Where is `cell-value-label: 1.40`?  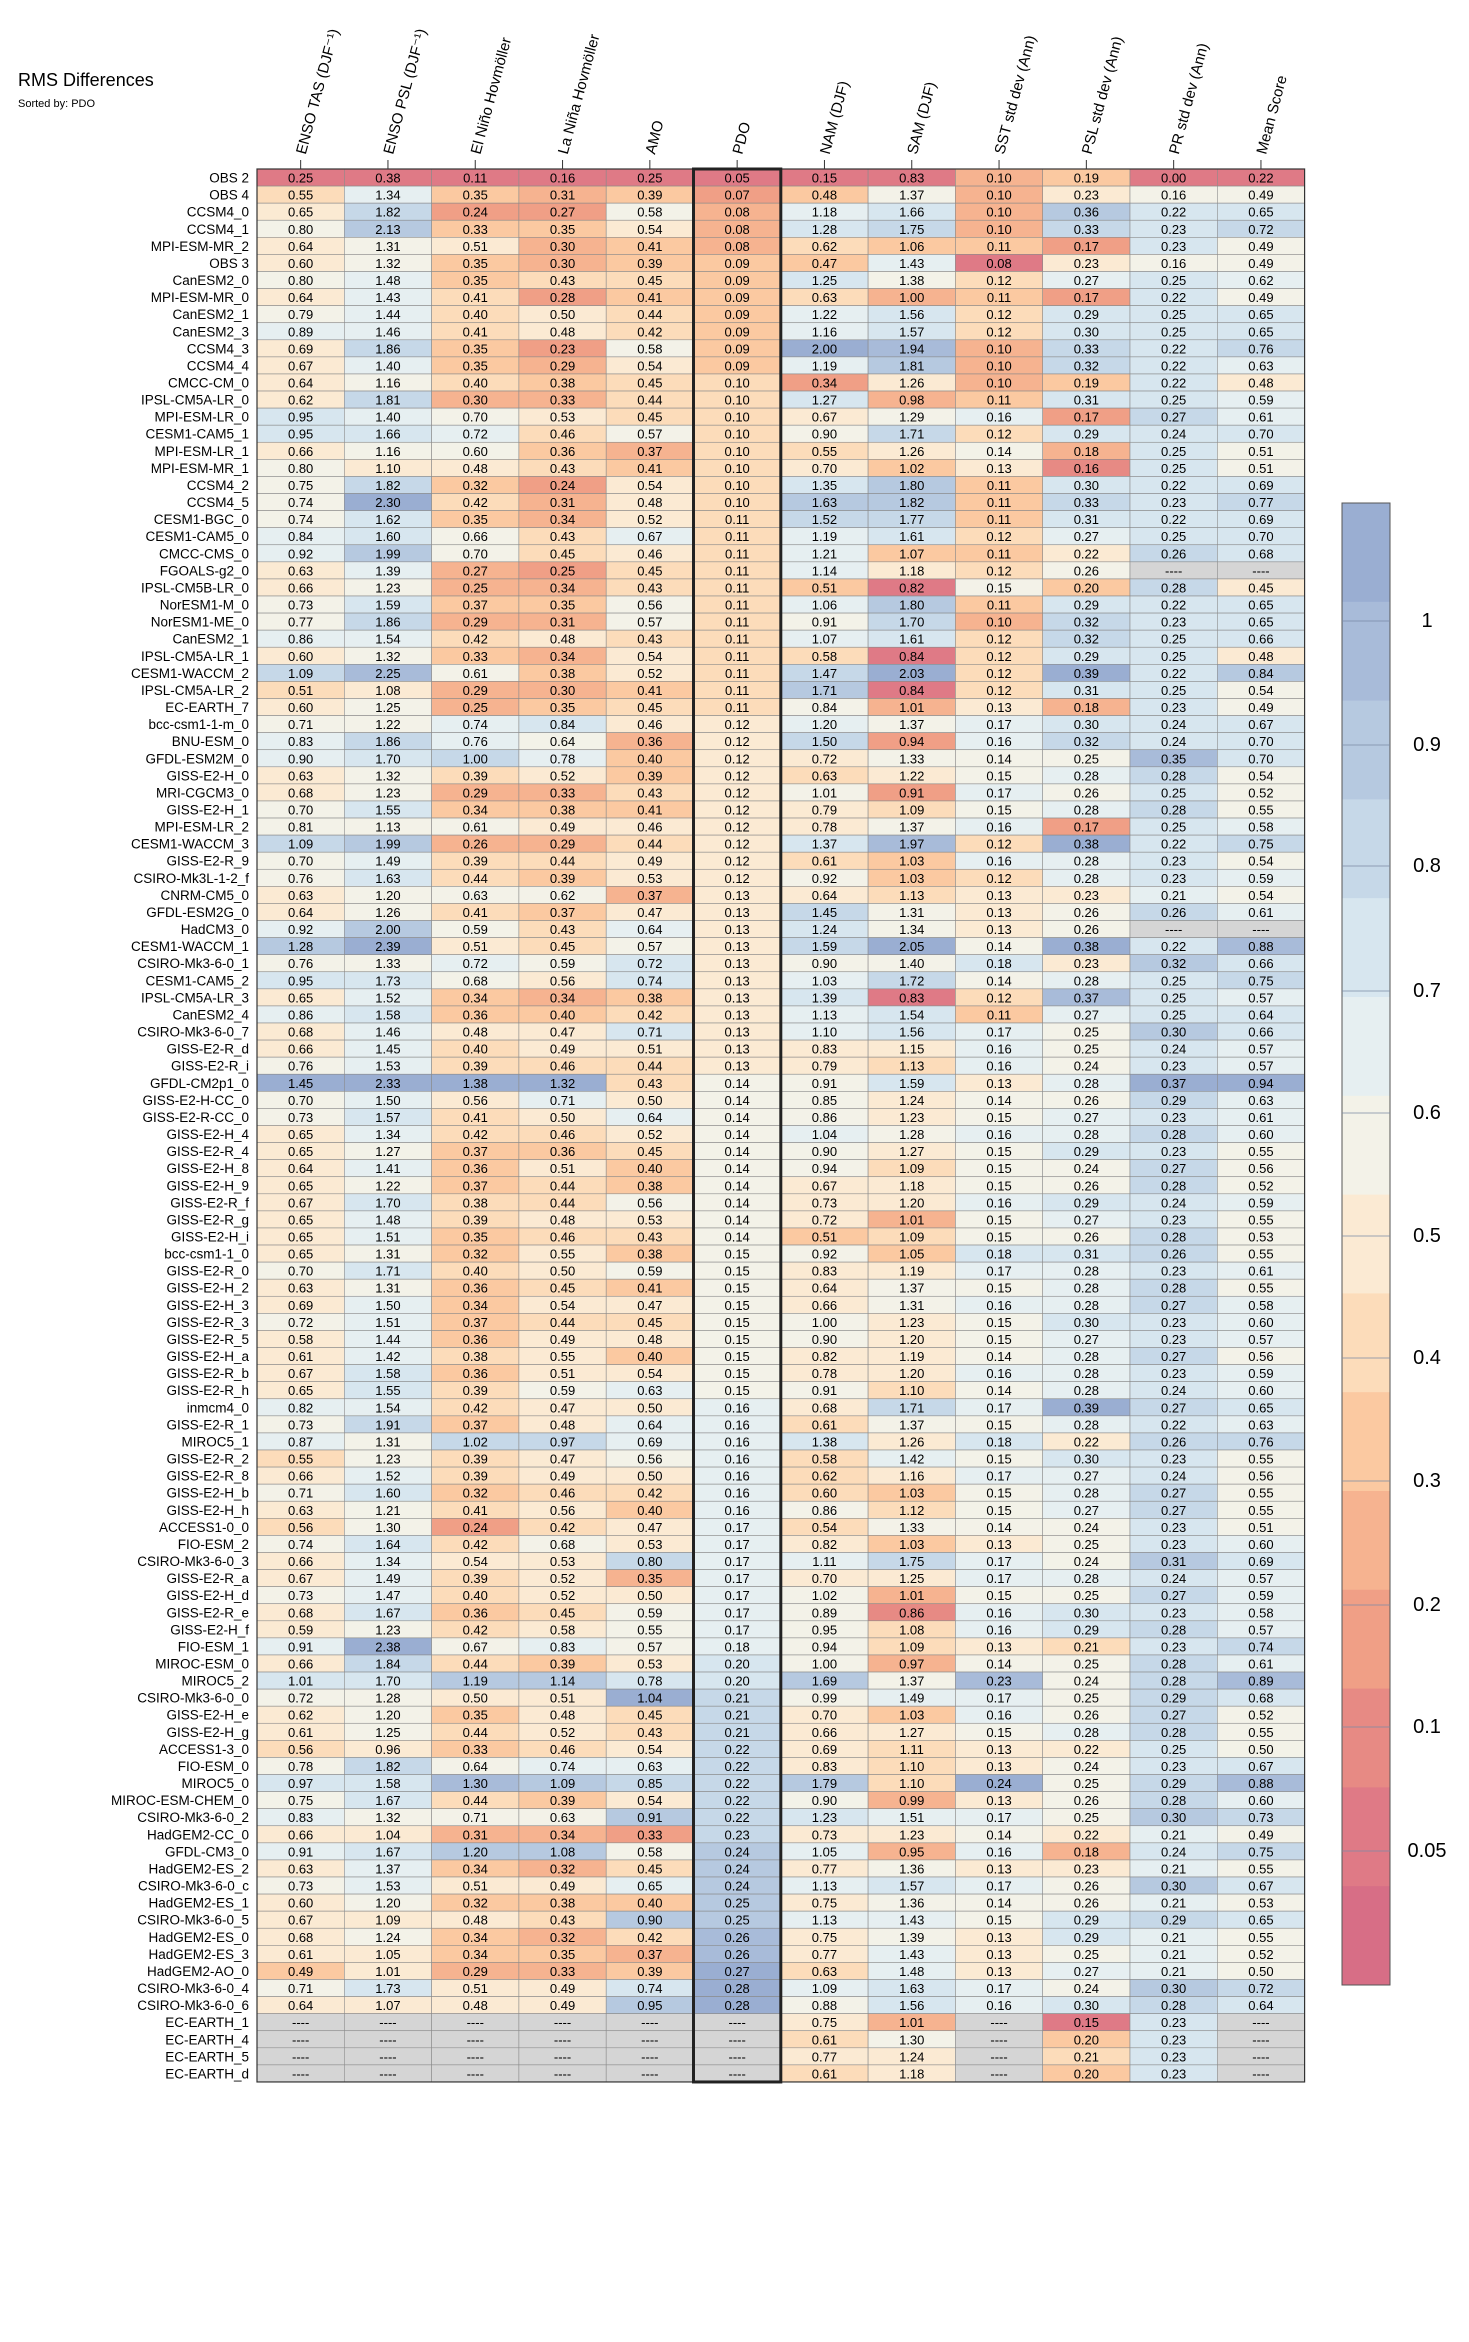 cell-value-label: 1.40 is located at coordinates (387, 365).